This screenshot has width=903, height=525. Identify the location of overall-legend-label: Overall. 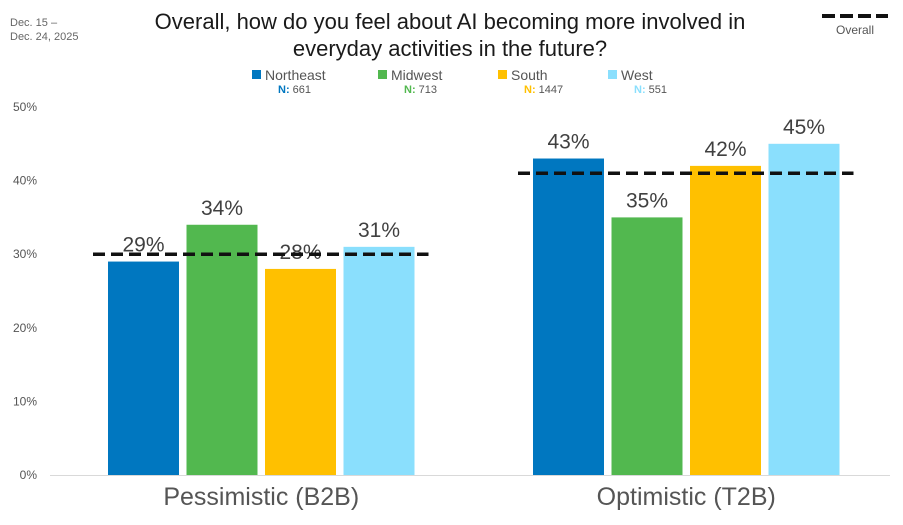
(854, 30).